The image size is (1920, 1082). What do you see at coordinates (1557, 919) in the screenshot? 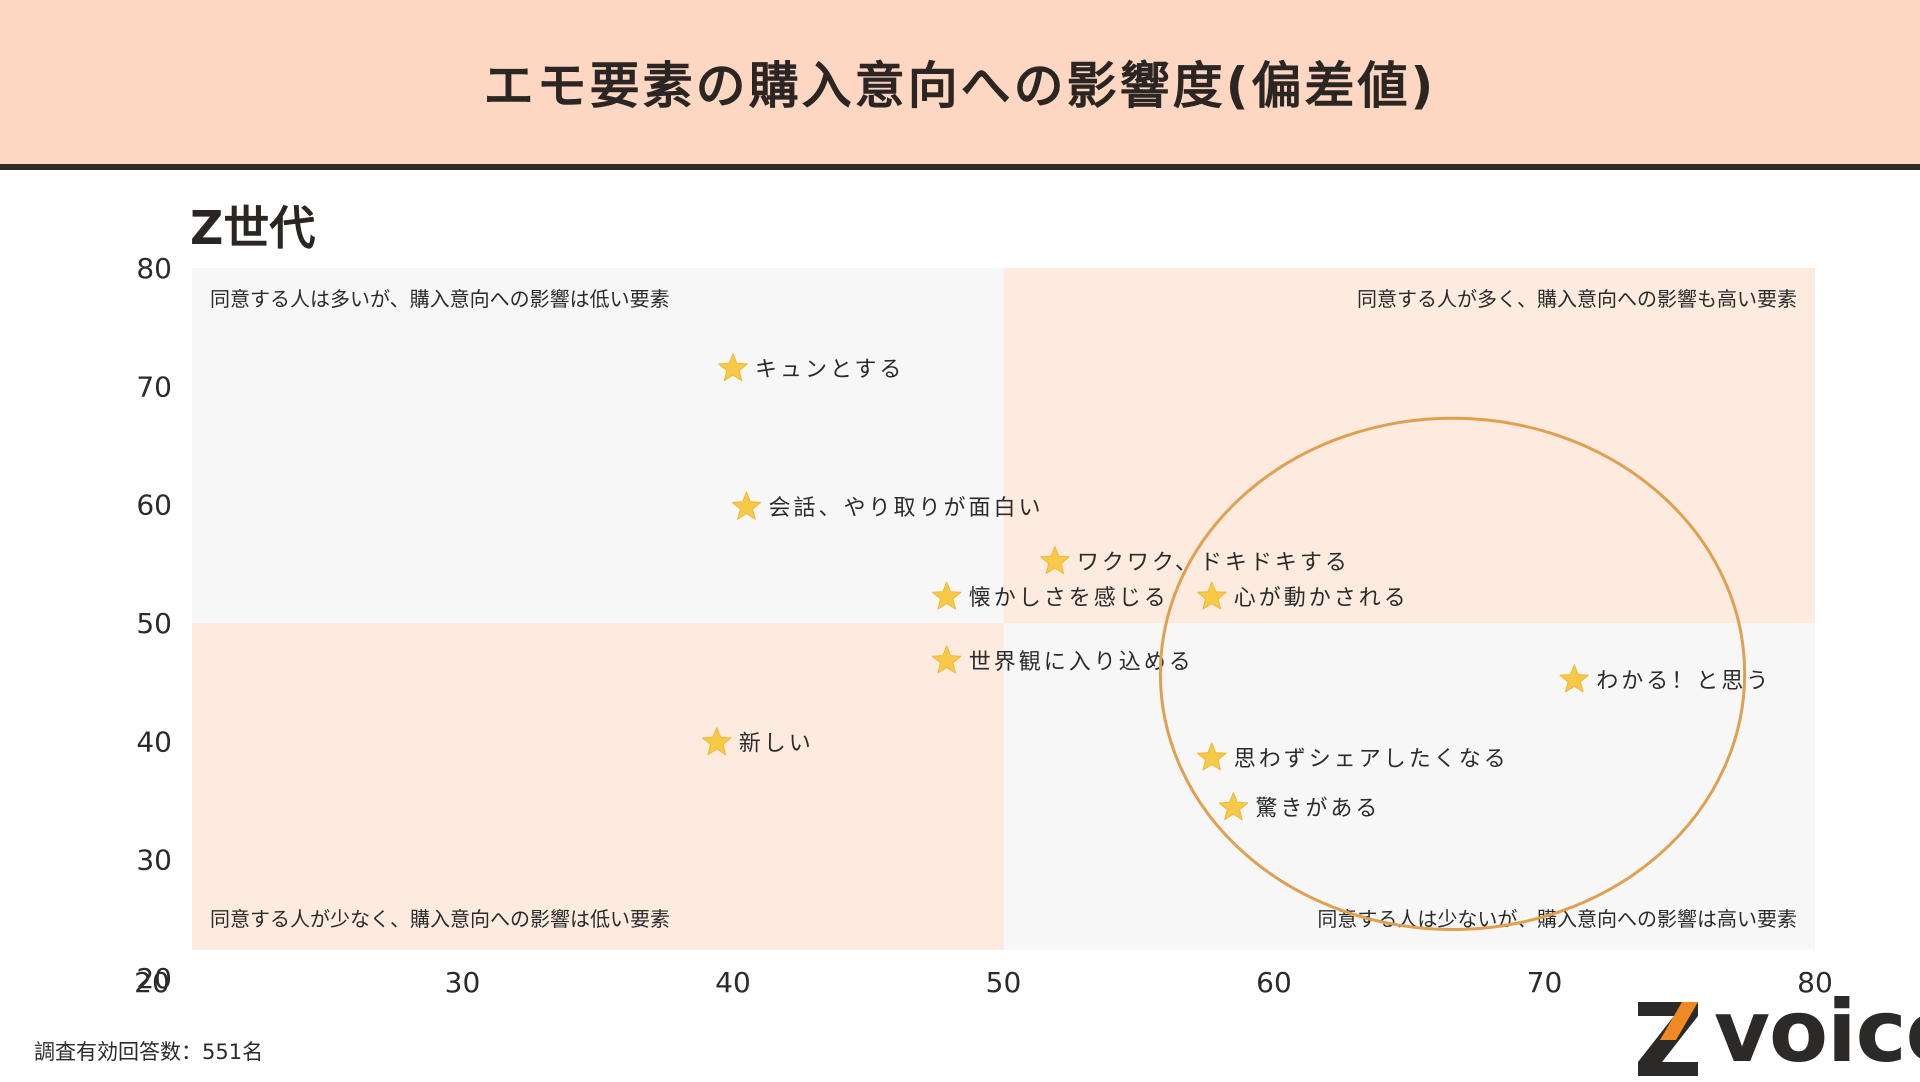
I see `quadrant-label-bottom-right: 同意する人は少ないが、購入意向への影響は高い要素` at bounding box center [1557, 919].